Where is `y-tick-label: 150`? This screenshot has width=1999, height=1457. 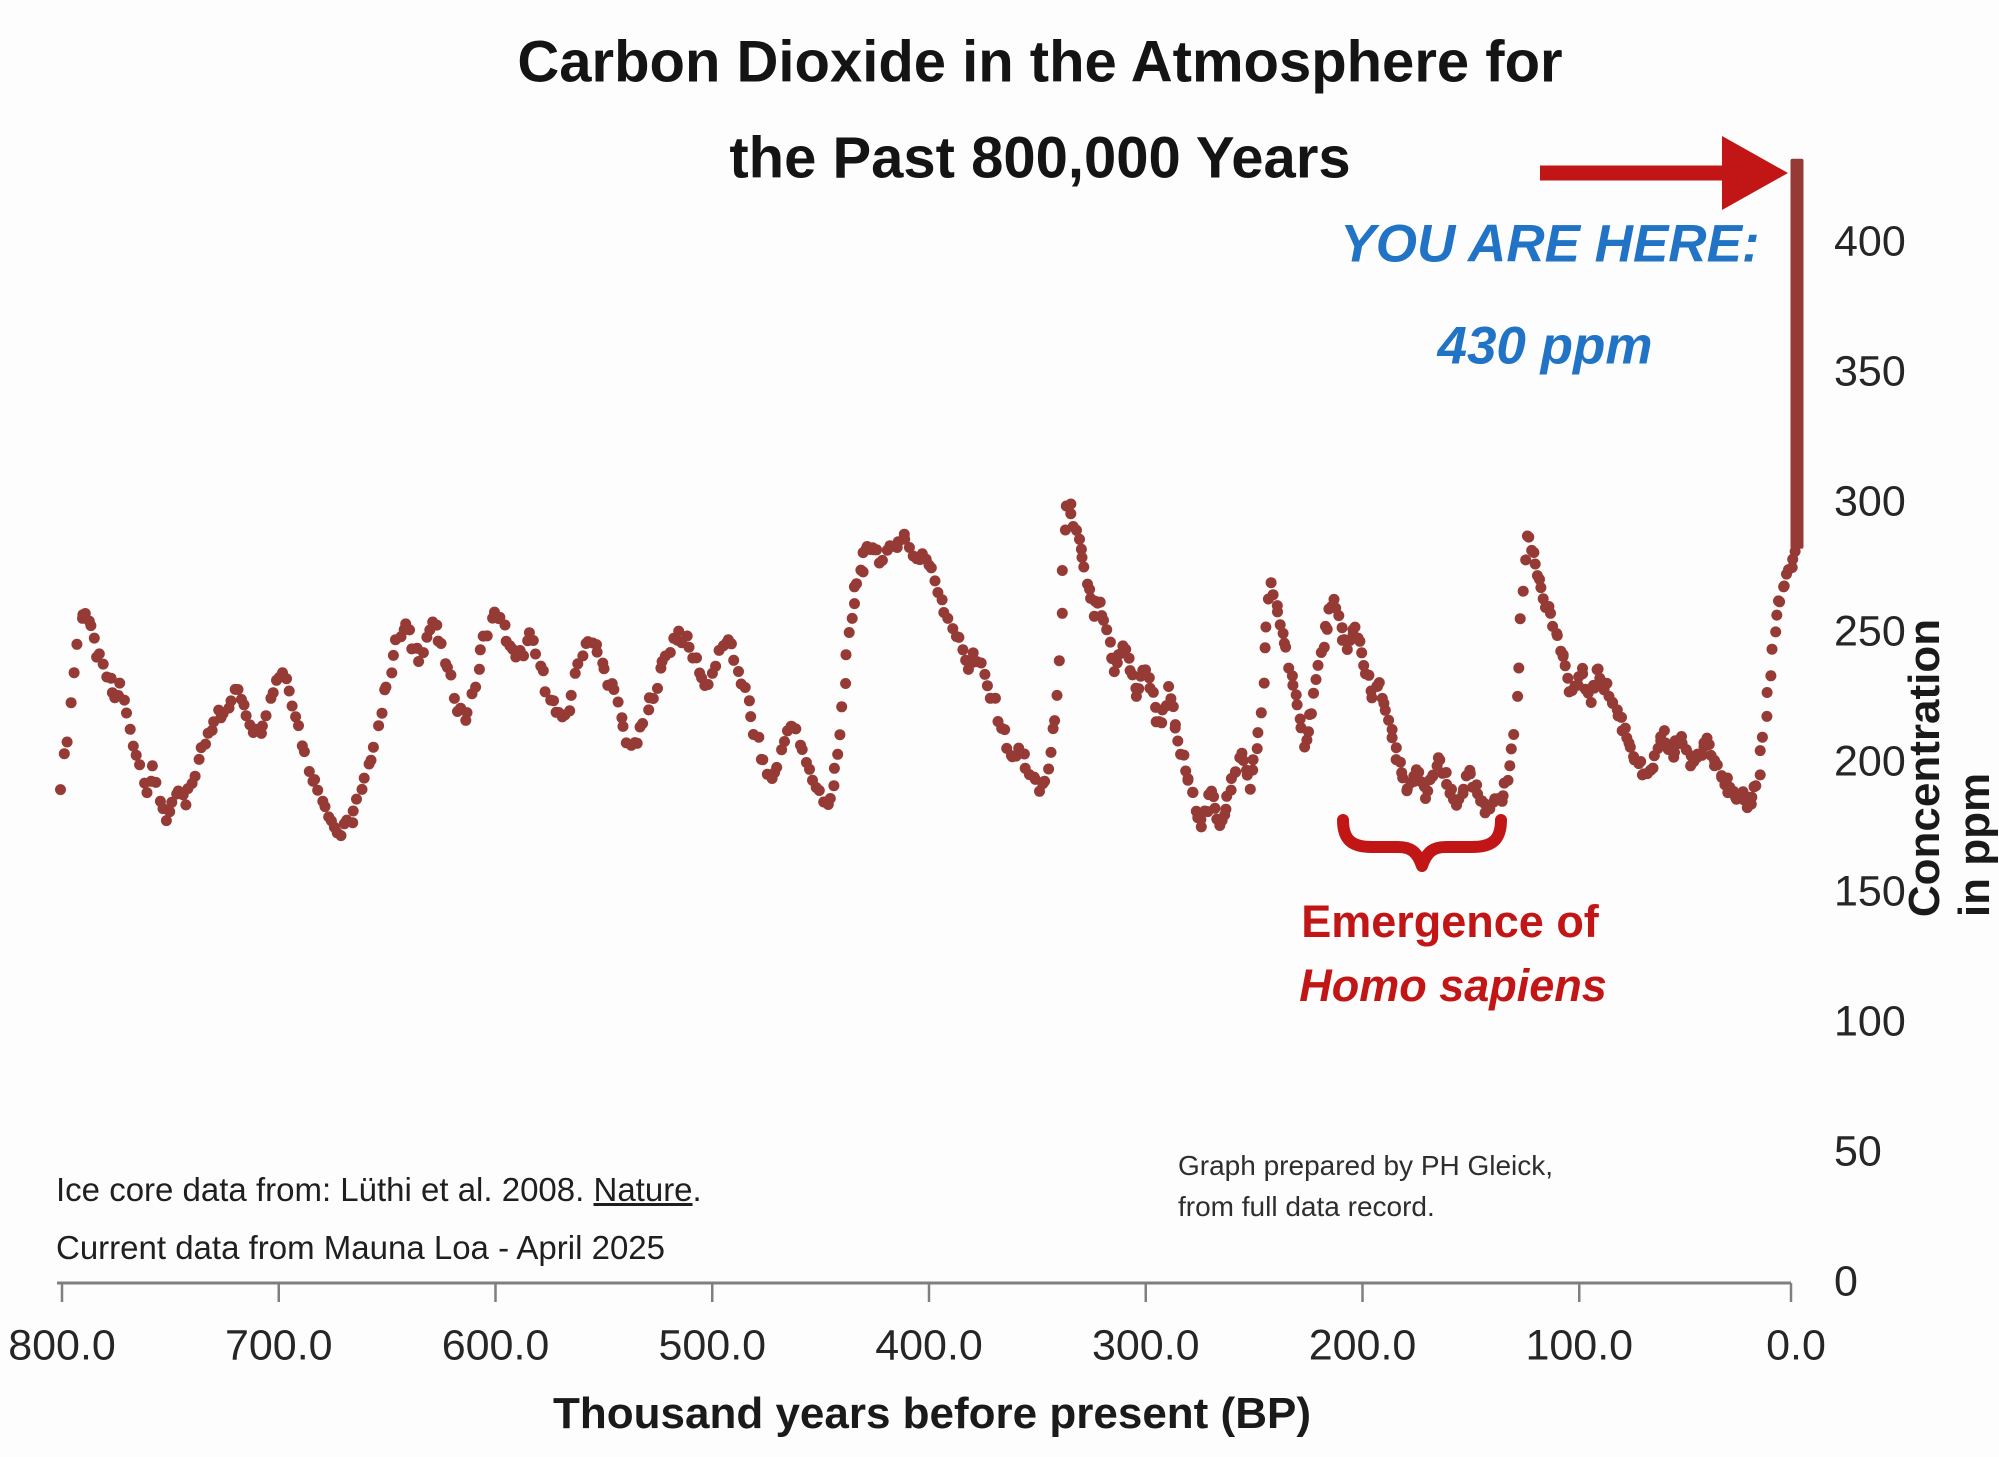 y-tick-label: 150 is located at coordinates (1870, 891).